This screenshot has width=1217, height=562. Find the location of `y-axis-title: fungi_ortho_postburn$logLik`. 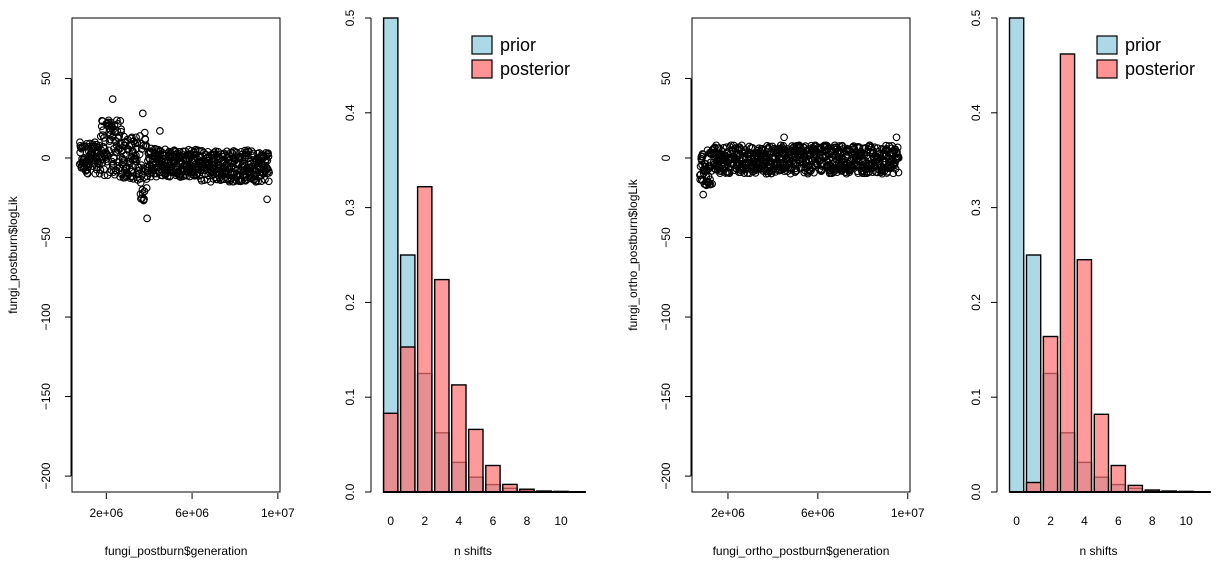

y-axis-title: fungi_ortho_postburn$logLik is located at coordinates (633, 254).